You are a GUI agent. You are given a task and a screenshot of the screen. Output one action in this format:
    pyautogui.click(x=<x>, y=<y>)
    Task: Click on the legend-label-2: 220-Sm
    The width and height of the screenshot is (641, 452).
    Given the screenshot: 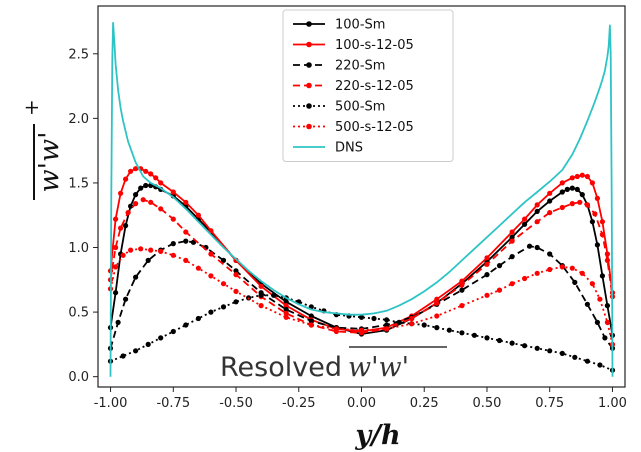 What is the action you would take?
    pyautogui.click(x=360, y=66)
    